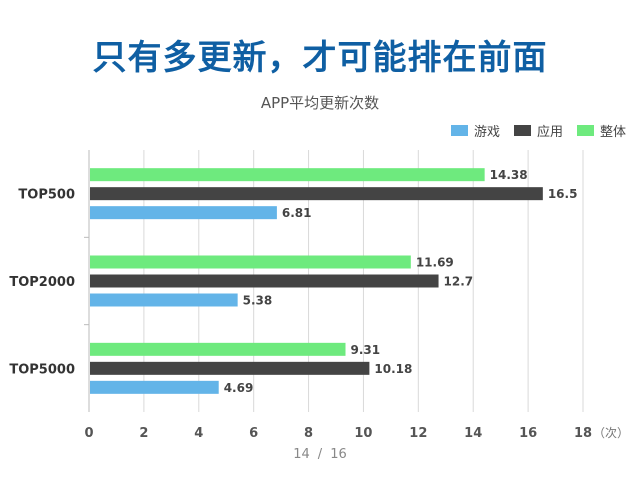 This screenshot has height=480, width=640. I want to click on data-label-top5000-series-2: 9.31, so click(366, 350).